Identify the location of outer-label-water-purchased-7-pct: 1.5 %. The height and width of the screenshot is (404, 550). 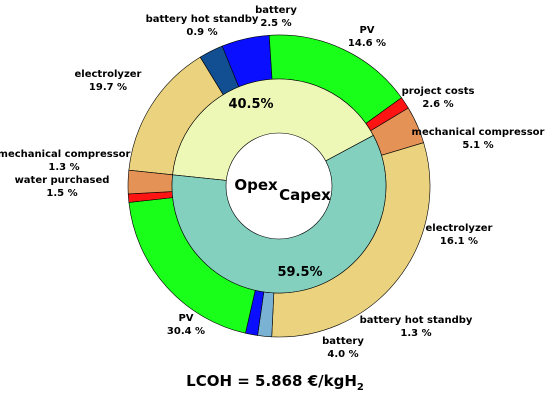
(61, 193).